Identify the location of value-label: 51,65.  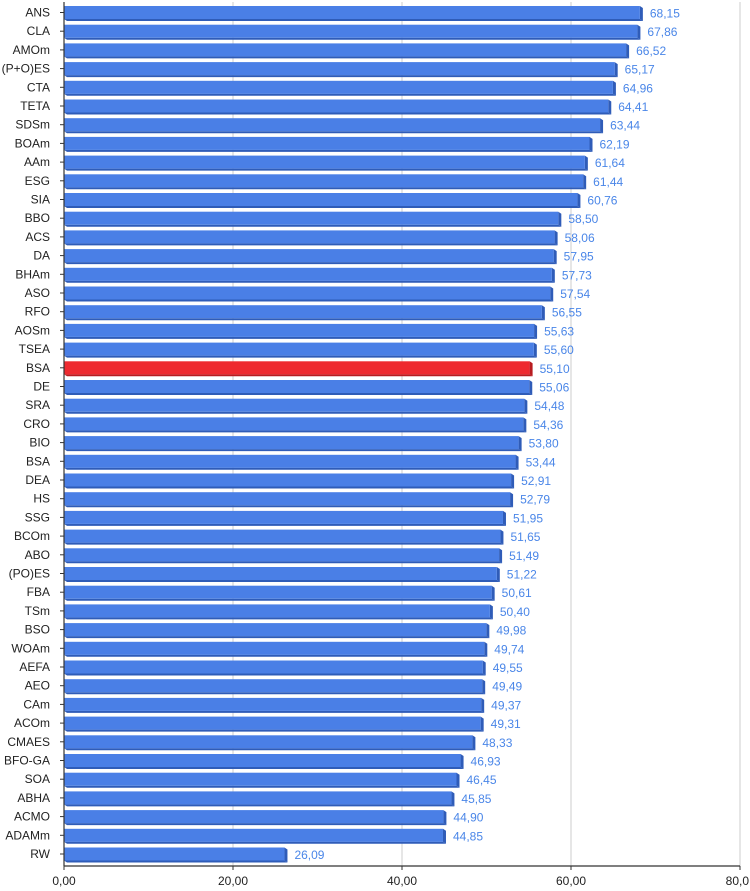
(525, 537).